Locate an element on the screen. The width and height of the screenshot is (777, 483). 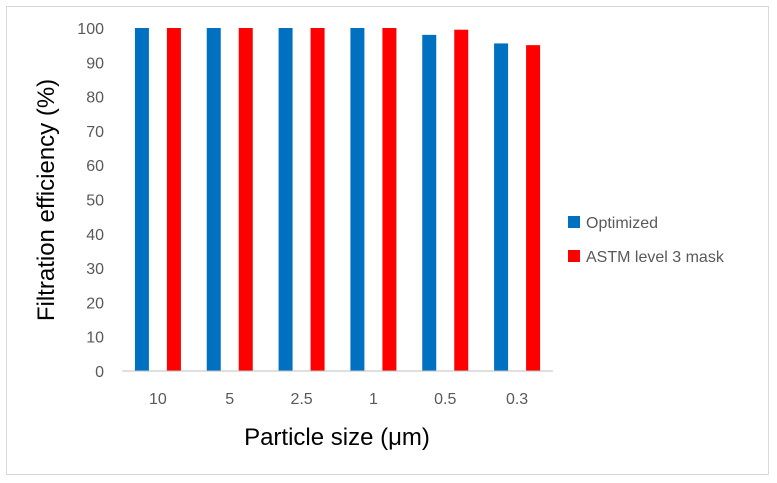
x-axis-ticks: 10 5 2.5 1 0.5 0.3 is located at coordinates (338, 399).